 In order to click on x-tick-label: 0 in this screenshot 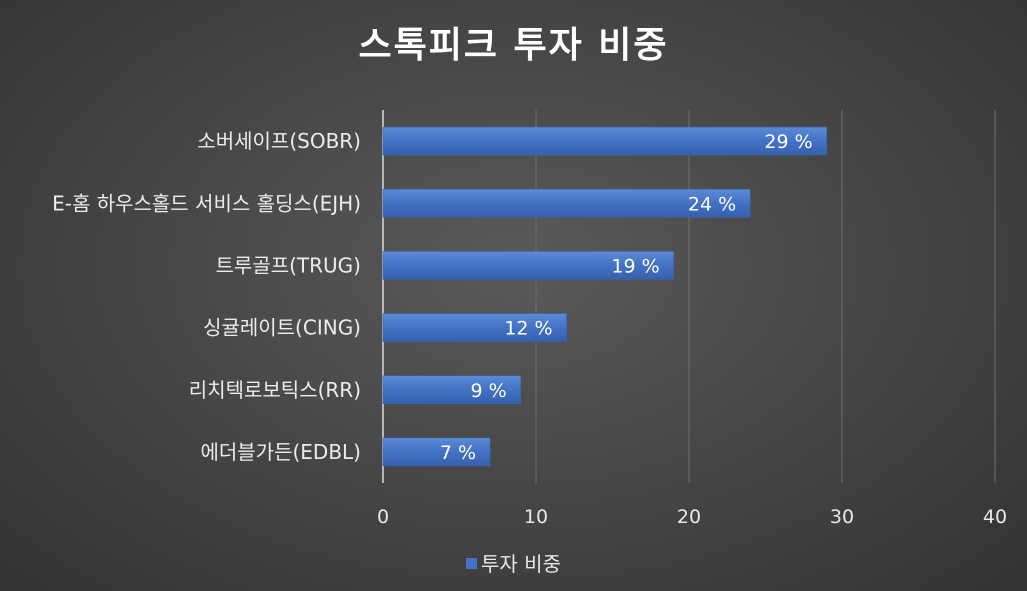, I will do `click(383, 517)`.